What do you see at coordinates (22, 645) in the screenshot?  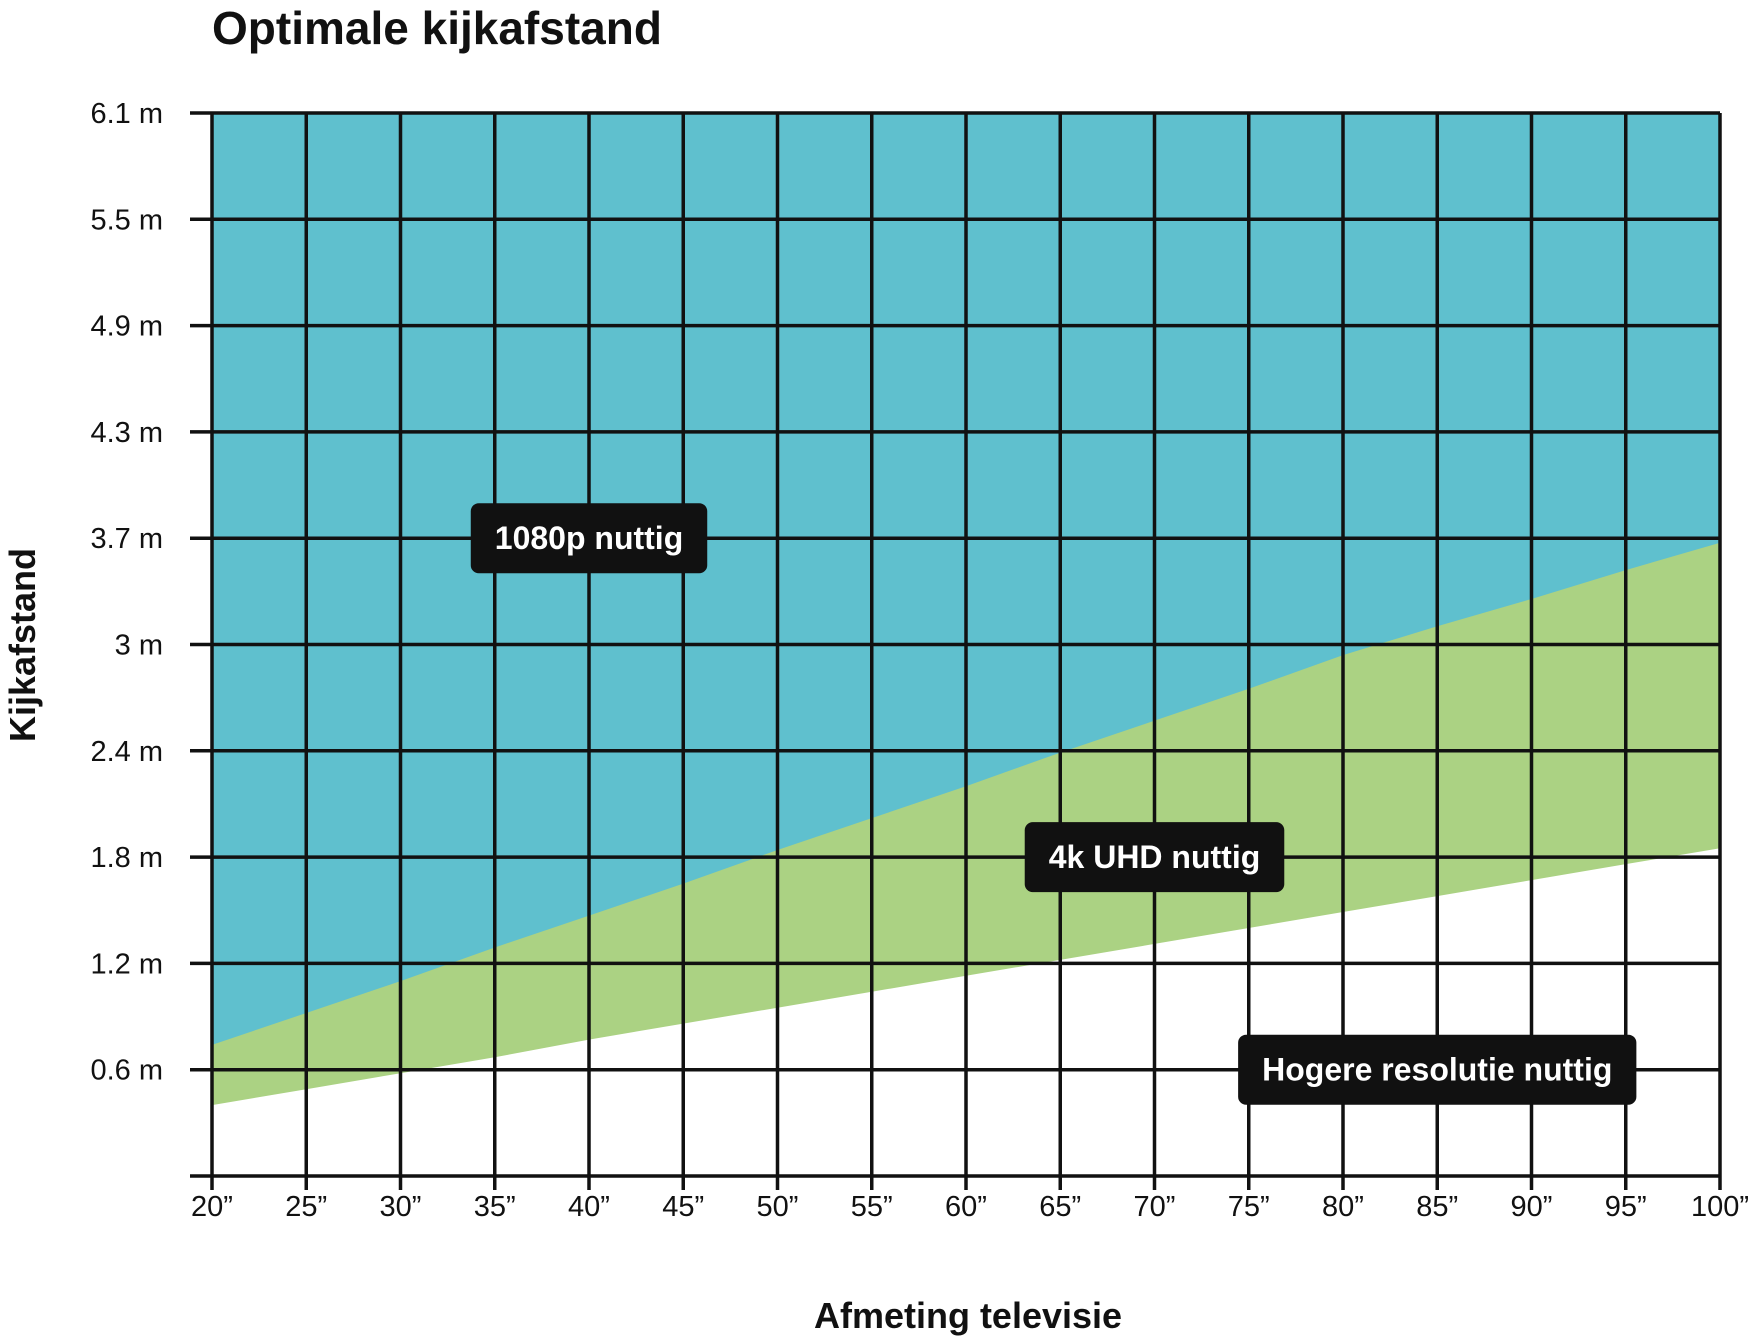 I see `y-axis-title: Kijkafstand` at bounding box center [22, 645].